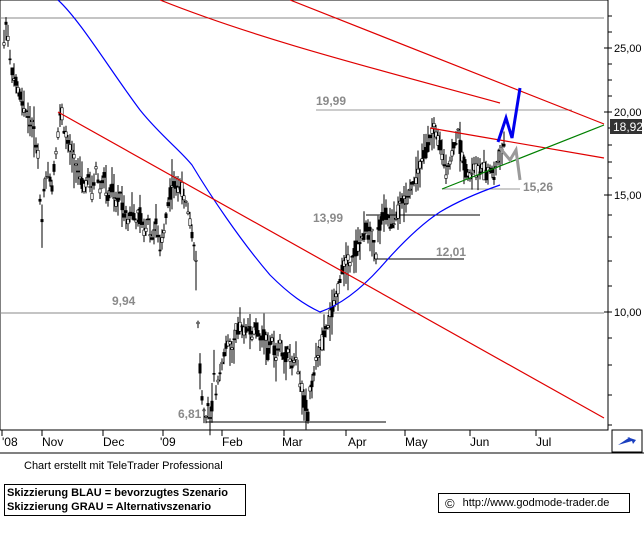 The image size is (644, 539). What do you see at coordinates (232, 442) in the screenshot?
I see `x-tick-label-feb: Feb` at bounding box center [232, 442].